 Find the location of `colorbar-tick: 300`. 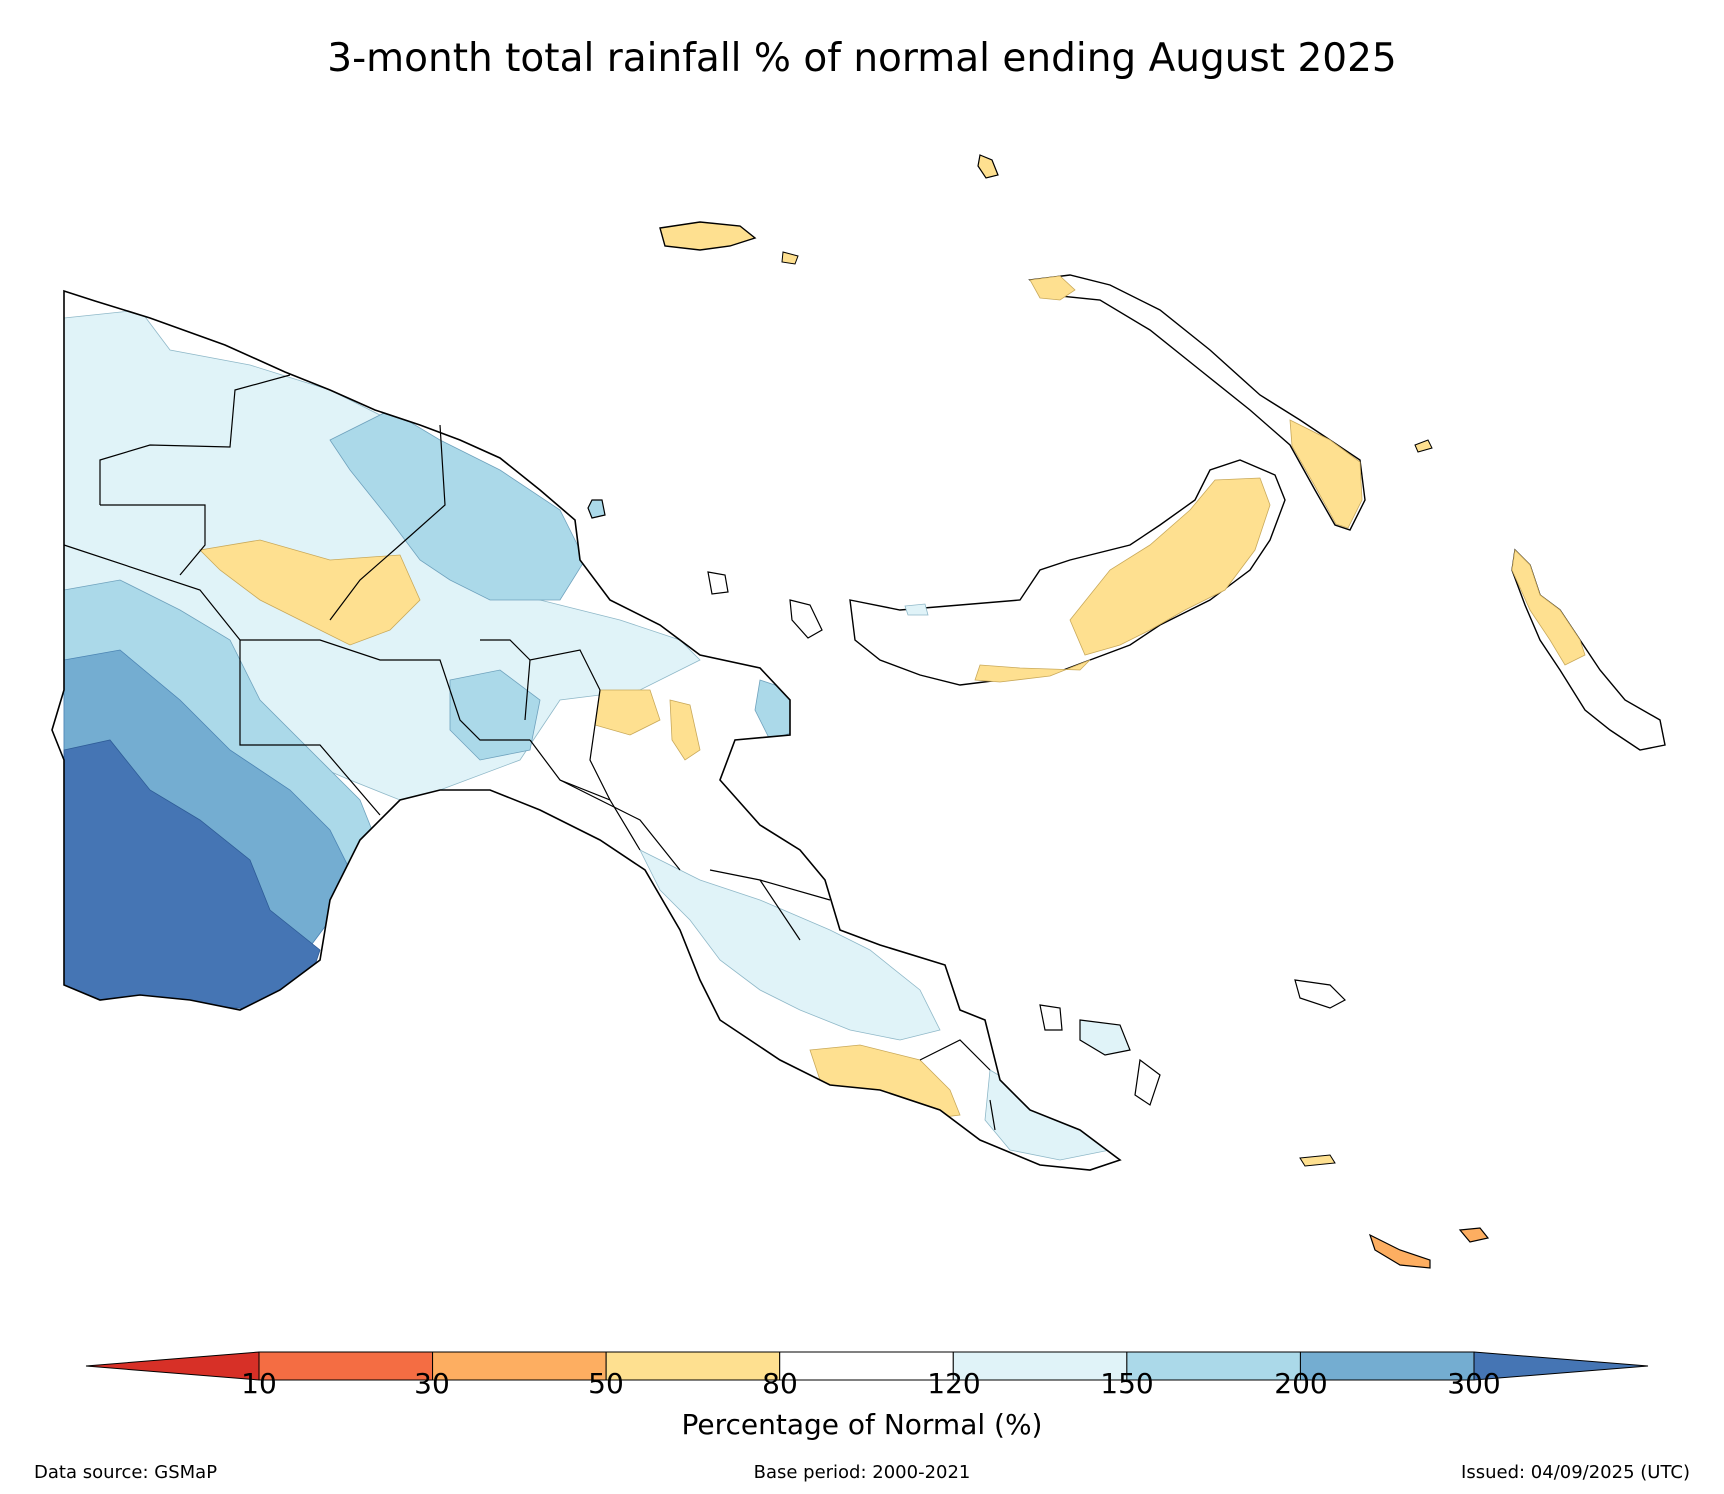

colorbar-tick: 300 is located at coordinates (1474, 1383).